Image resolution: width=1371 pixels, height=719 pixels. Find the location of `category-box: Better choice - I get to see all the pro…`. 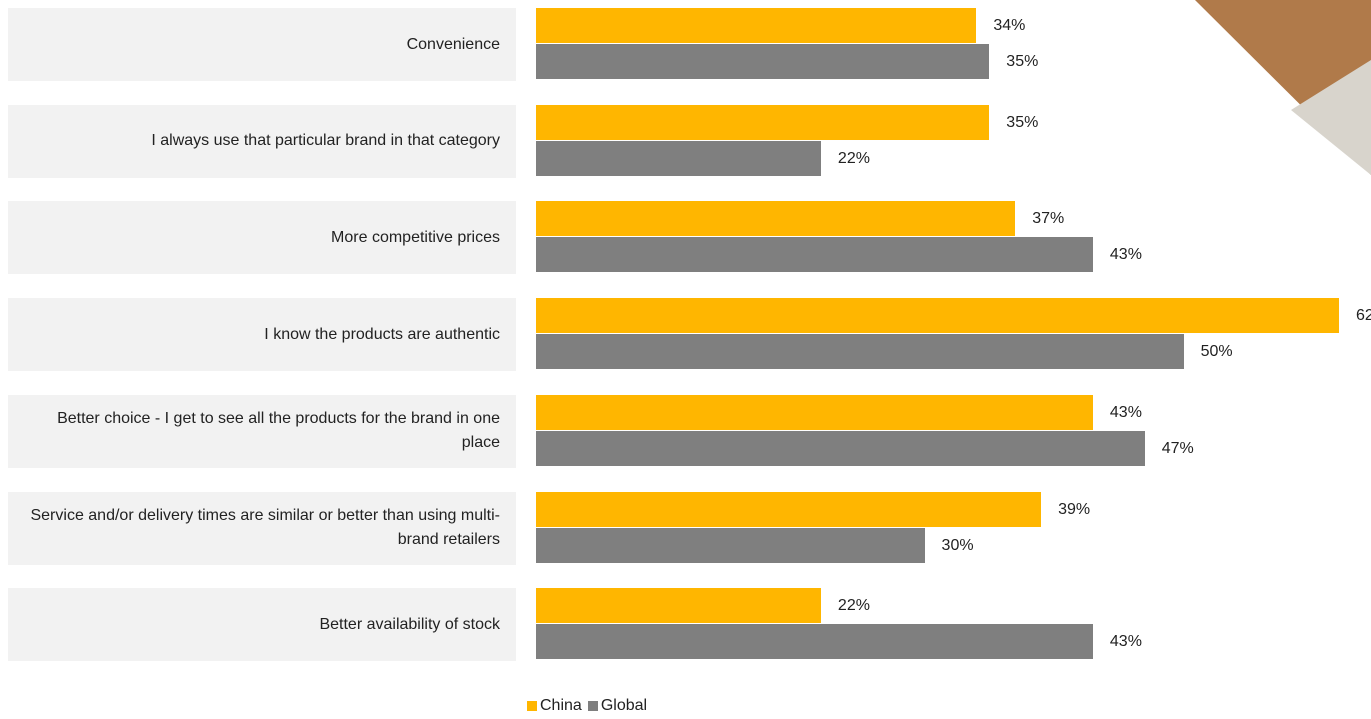

category-box: Better choice - I get to see all the pro… is located at coordinates (262, 431).